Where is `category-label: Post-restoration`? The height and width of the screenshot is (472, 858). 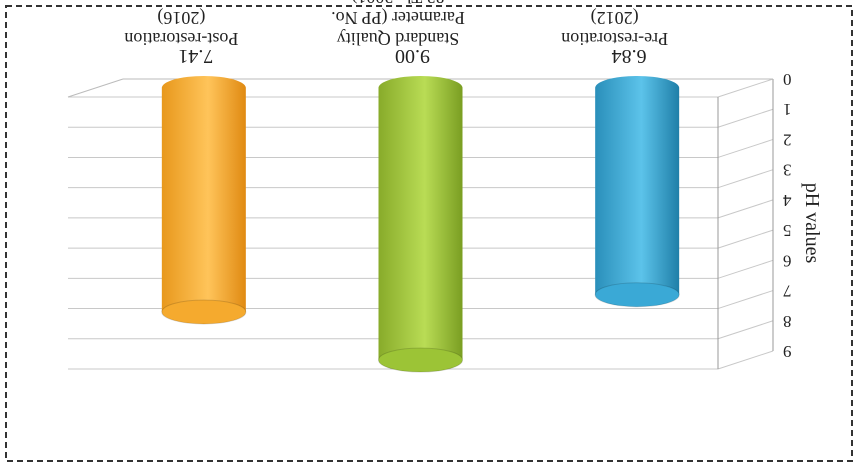
category-label: Post-restoration is located at coordinates (181, 39).